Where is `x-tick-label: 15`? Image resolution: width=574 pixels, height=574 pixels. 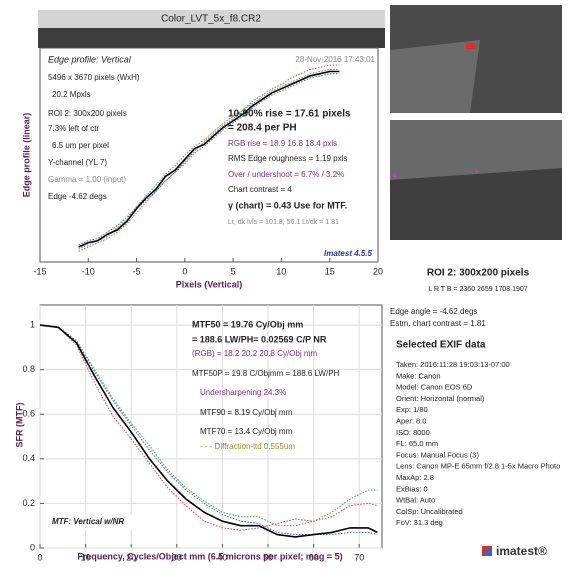 x-tick-label: 15 is located at coordinates (330, 271).